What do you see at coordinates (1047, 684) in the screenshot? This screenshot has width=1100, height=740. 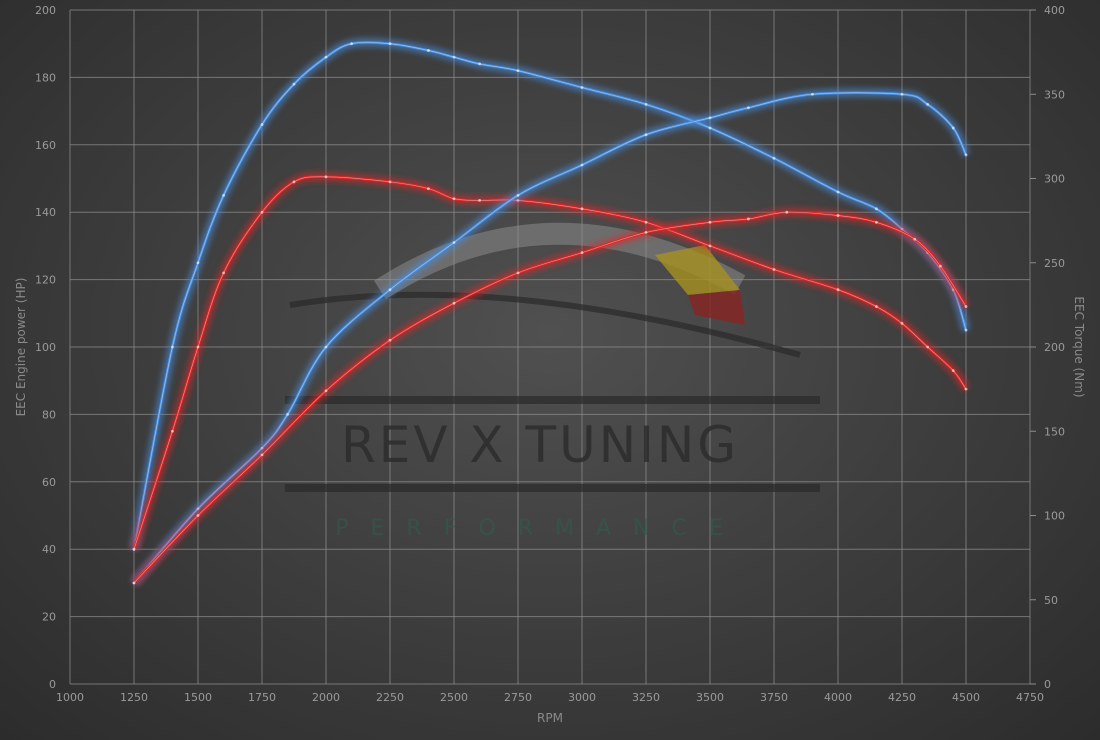 I see `y-right-tick-label: 0` at bounding box center [1047, 684].